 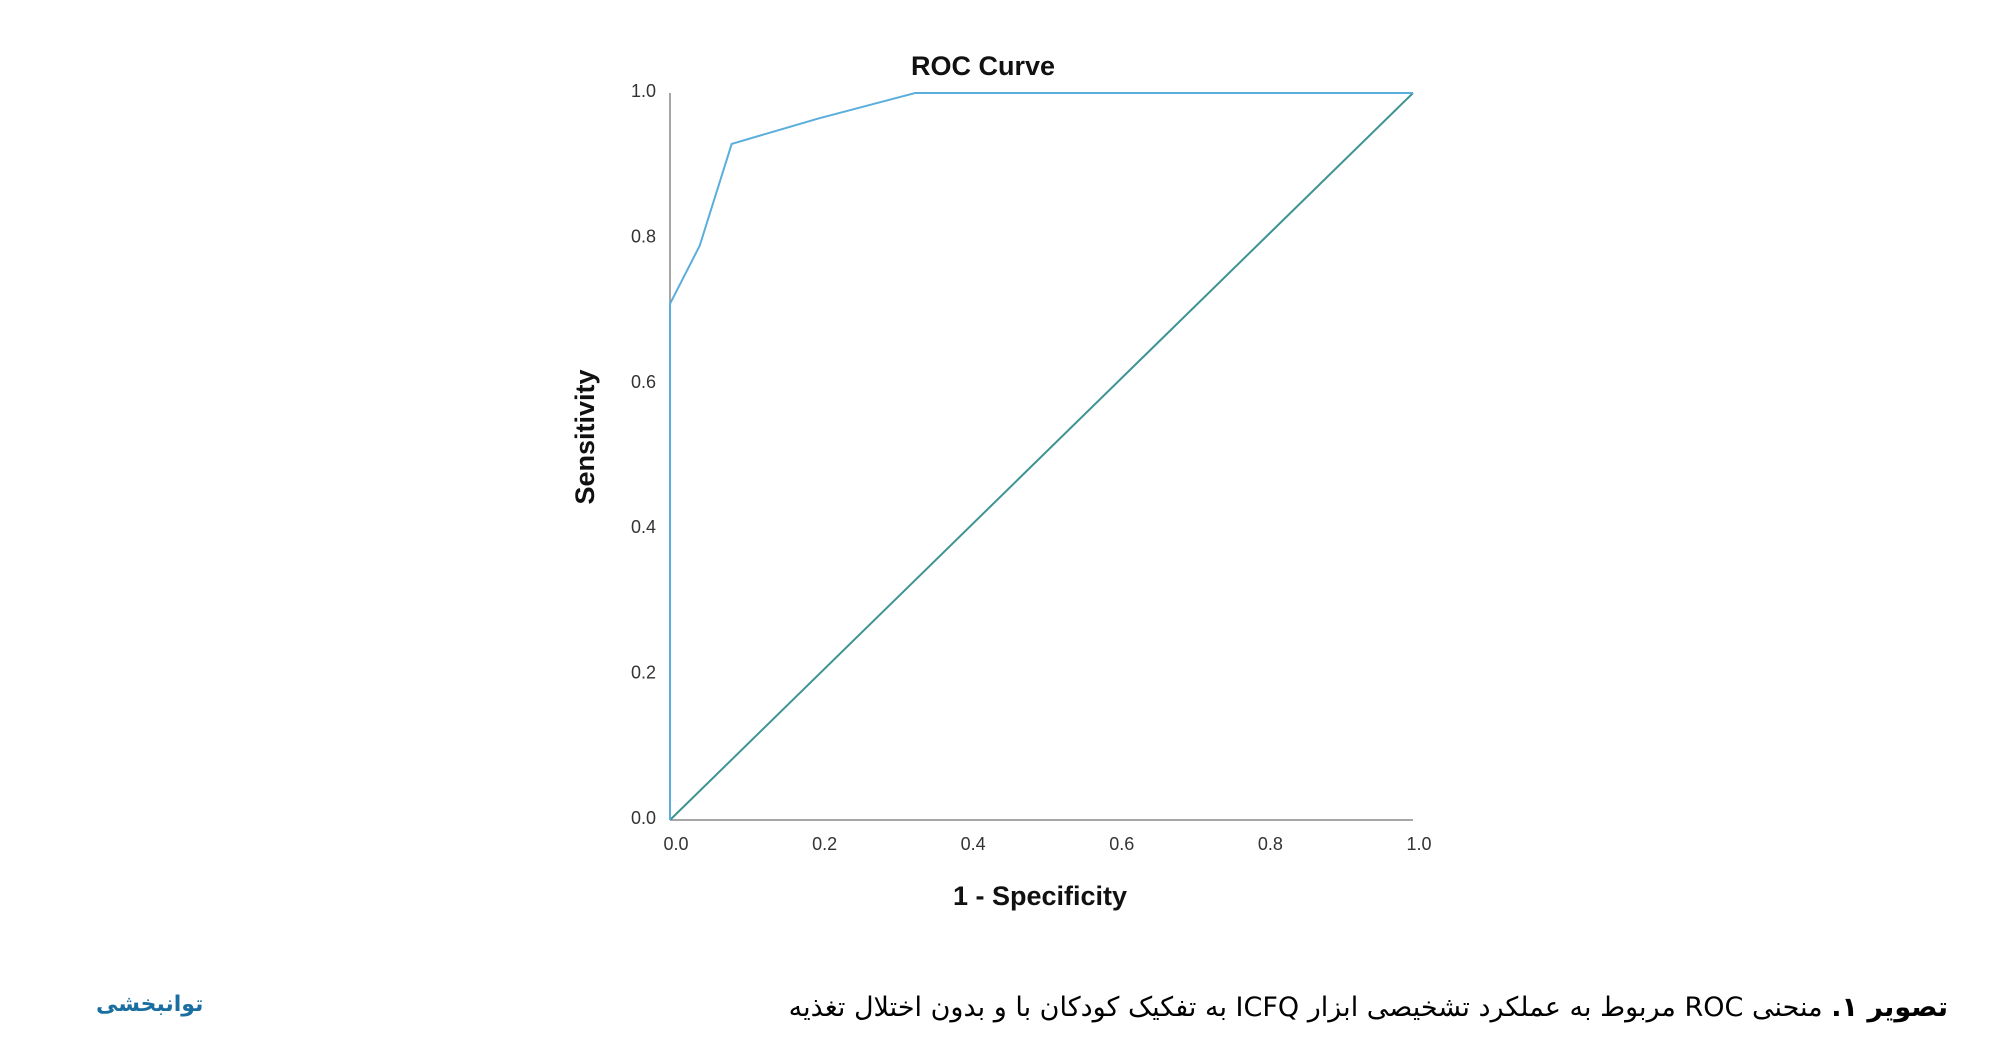 I want to click on y-tick-label: 0.4, so click(x=643, y=527).